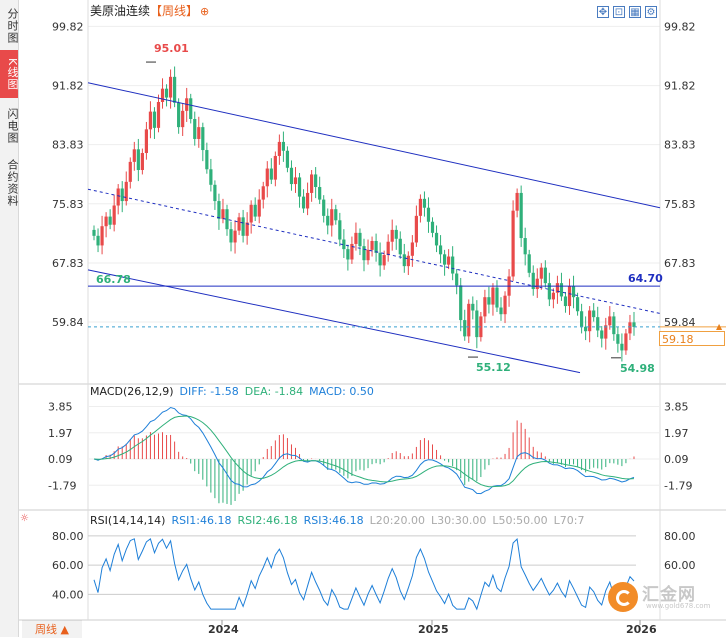 This screenshot has height=638, width=726. What do you see at coordinates (9, 318) in the screenshot?
I see `sidebar: 分时图 K线图 闪电图 合约资料` at bounding box center [9, 318].